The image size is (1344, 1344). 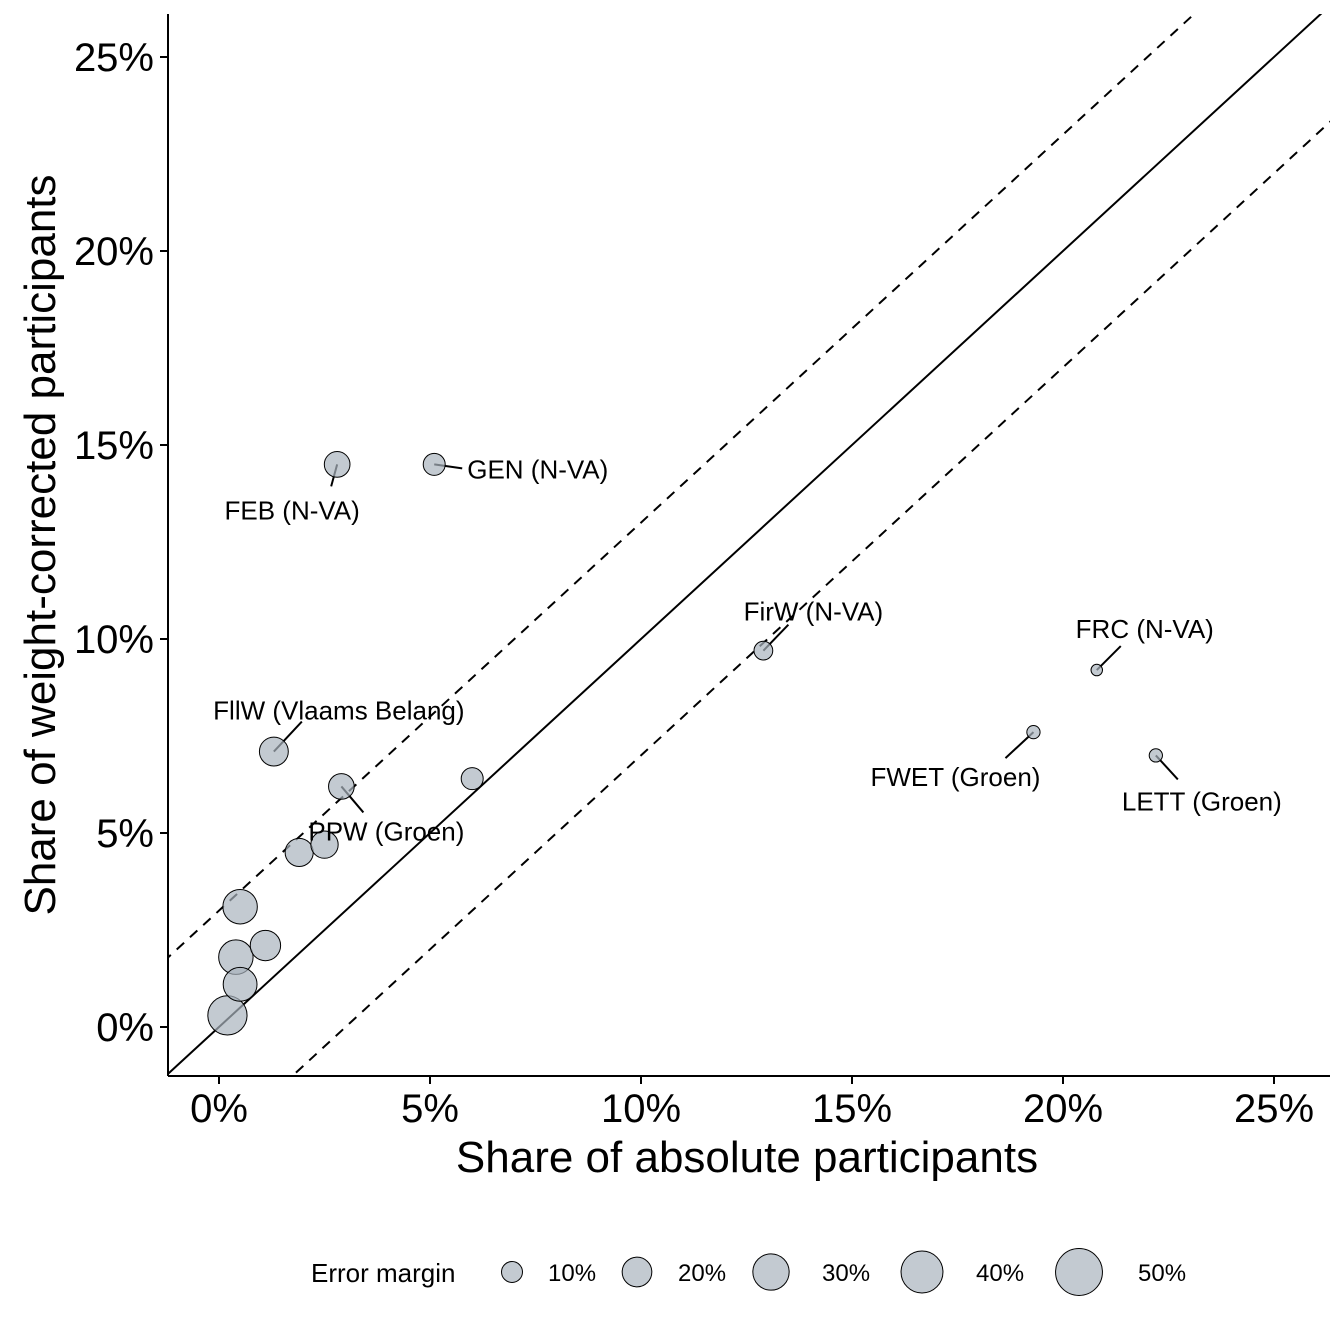 I want to click on legend-label: 10%, so click(x=572, y=1273).